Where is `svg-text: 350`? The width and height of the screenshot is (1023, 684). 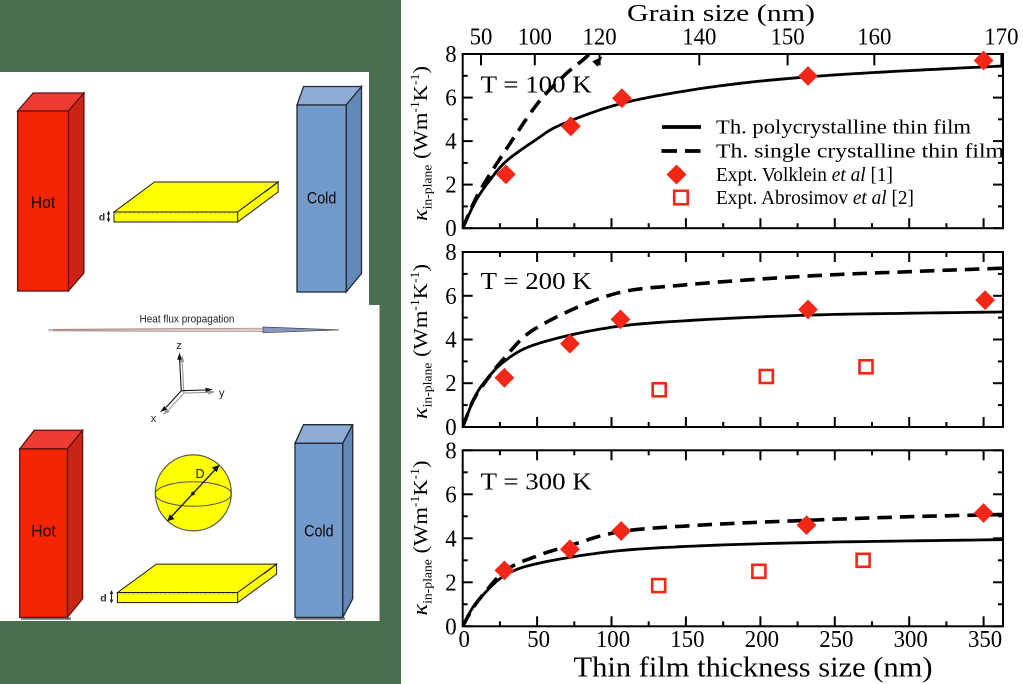
svg-text: 350 is located at coordinates (985, 640).